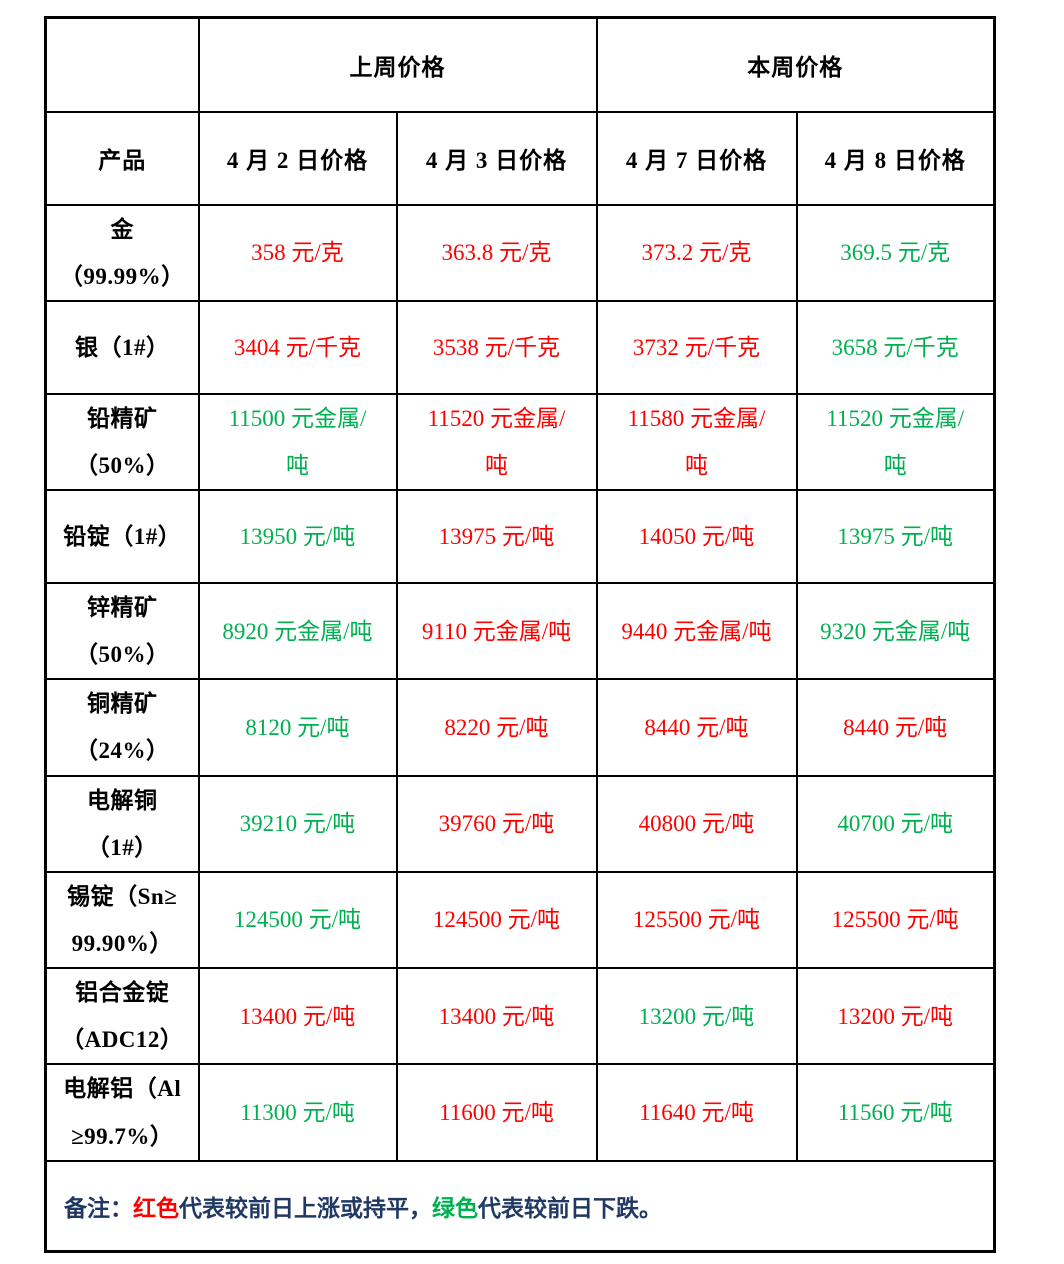 This screenshot has width=1064, height=1264. Describe the element at coordinates (122, 1112) in the screenshot. I see `product-cell: 电解铝（Al ≥99.7%）` at that location.